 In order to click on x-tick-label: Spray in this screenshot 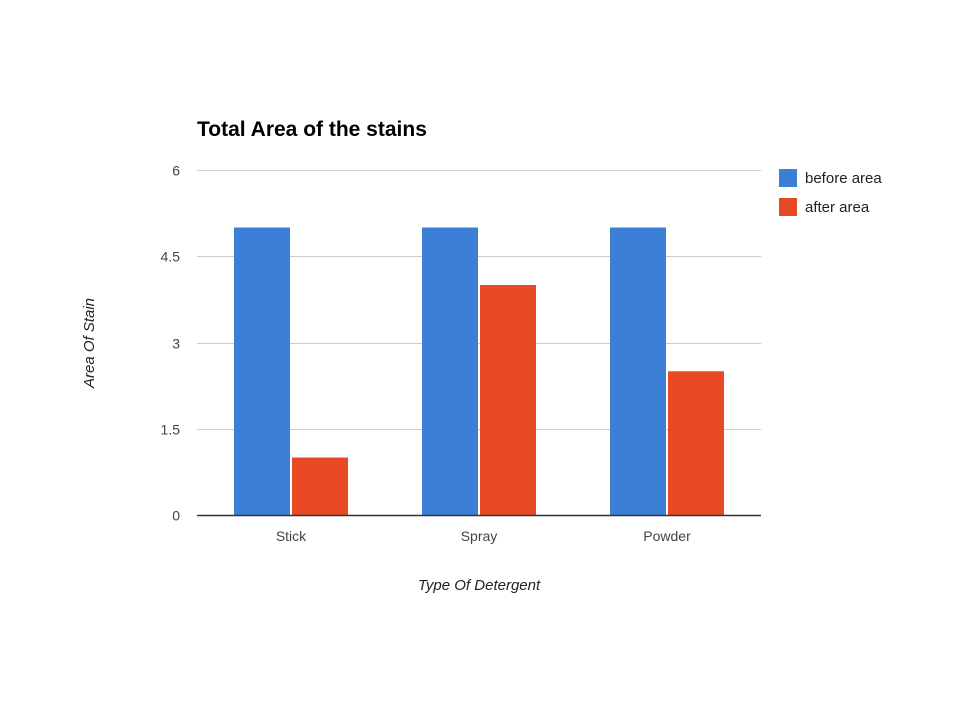, I will do `click(479, 536)`.